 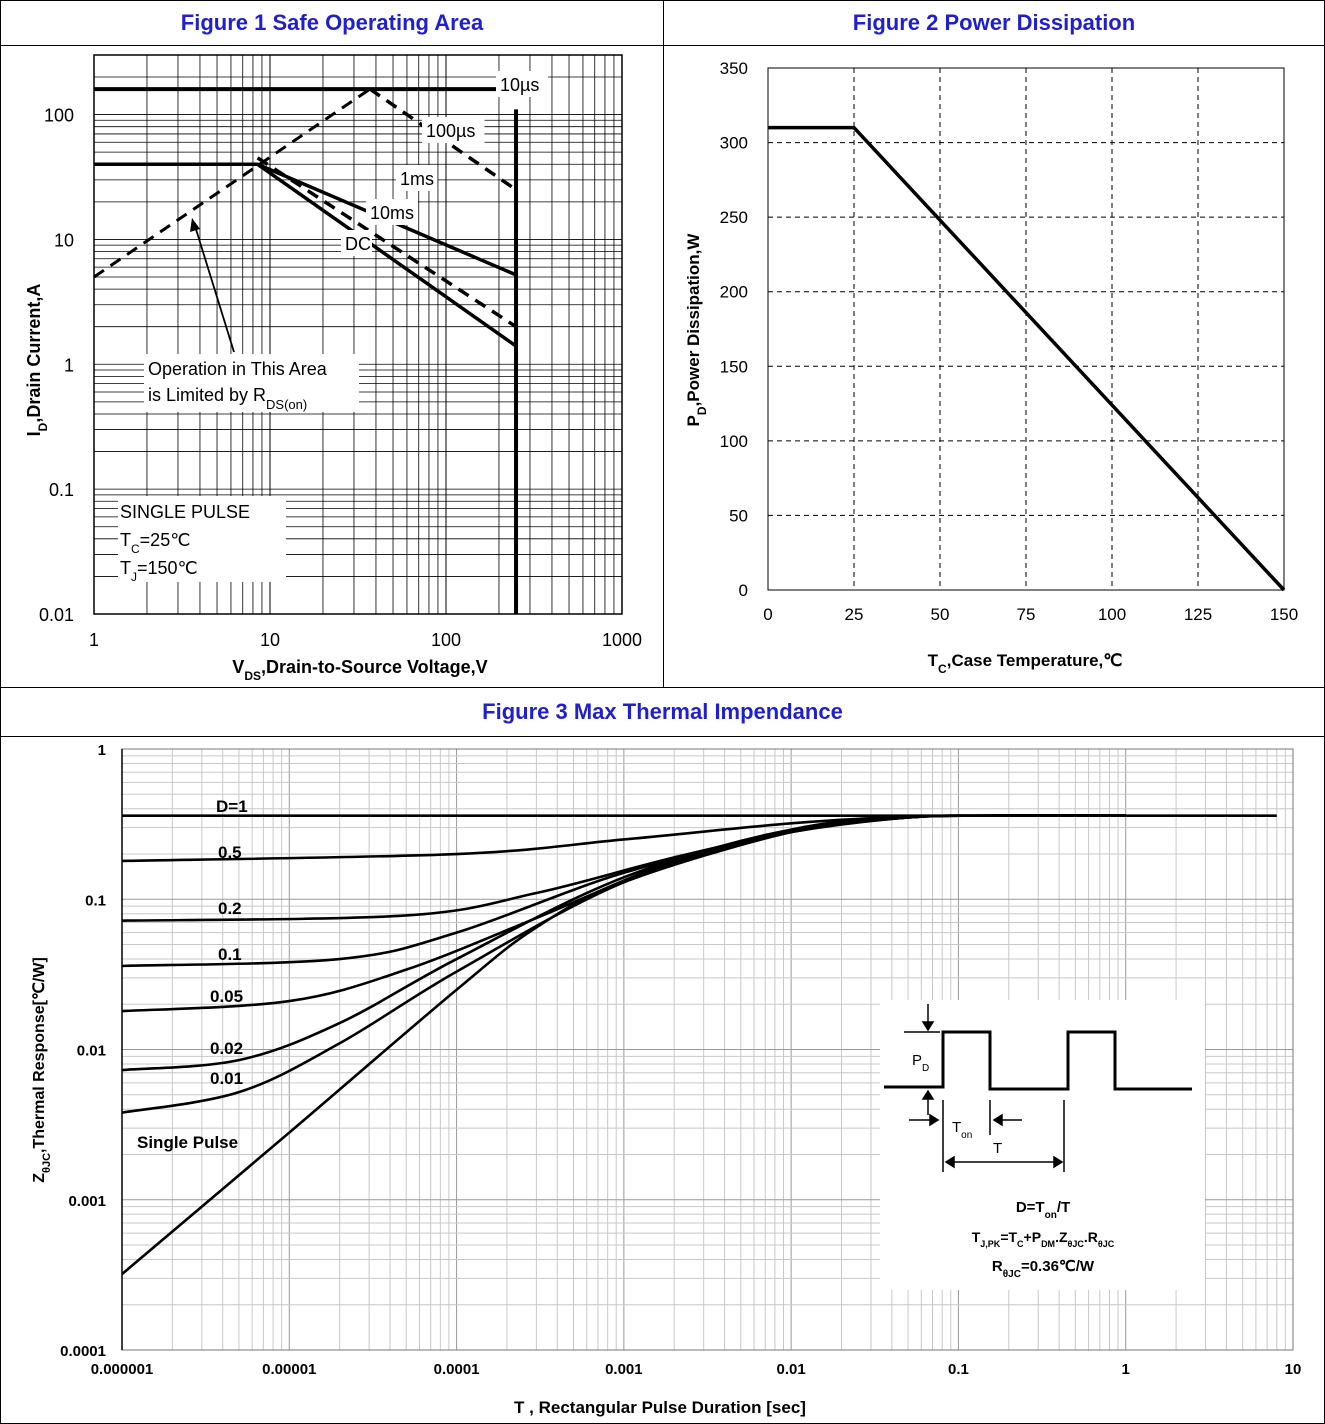 I want to click on fig3-xtick: 0.00001, so click(x=289, y=1369).